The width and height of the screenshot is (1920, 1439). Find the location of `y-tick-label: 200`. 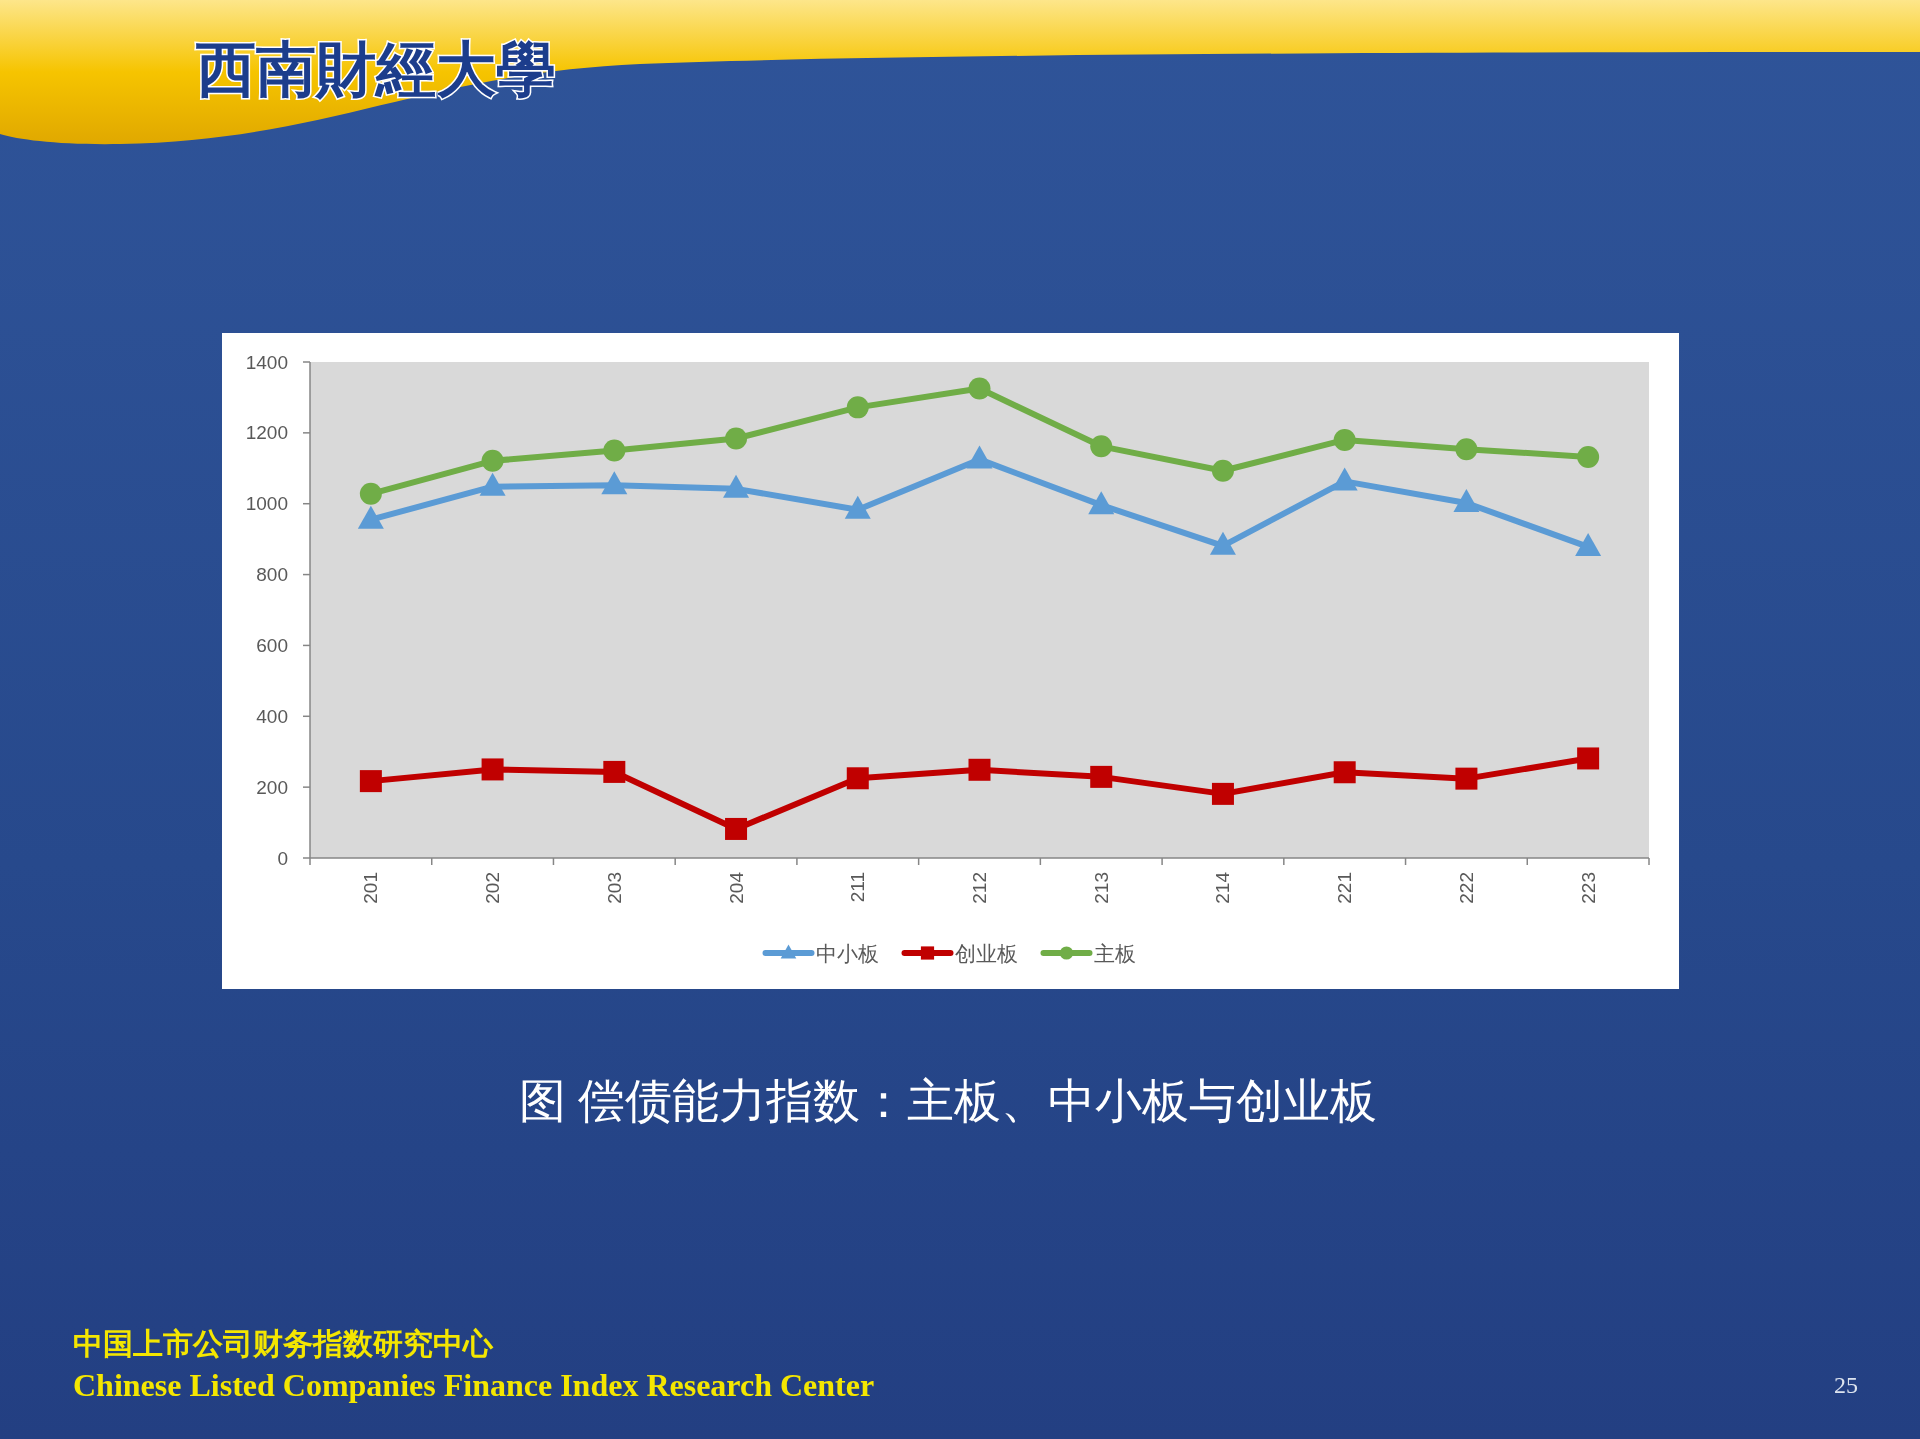

y-tick-label: 200 is located at coordinates (272, 787).